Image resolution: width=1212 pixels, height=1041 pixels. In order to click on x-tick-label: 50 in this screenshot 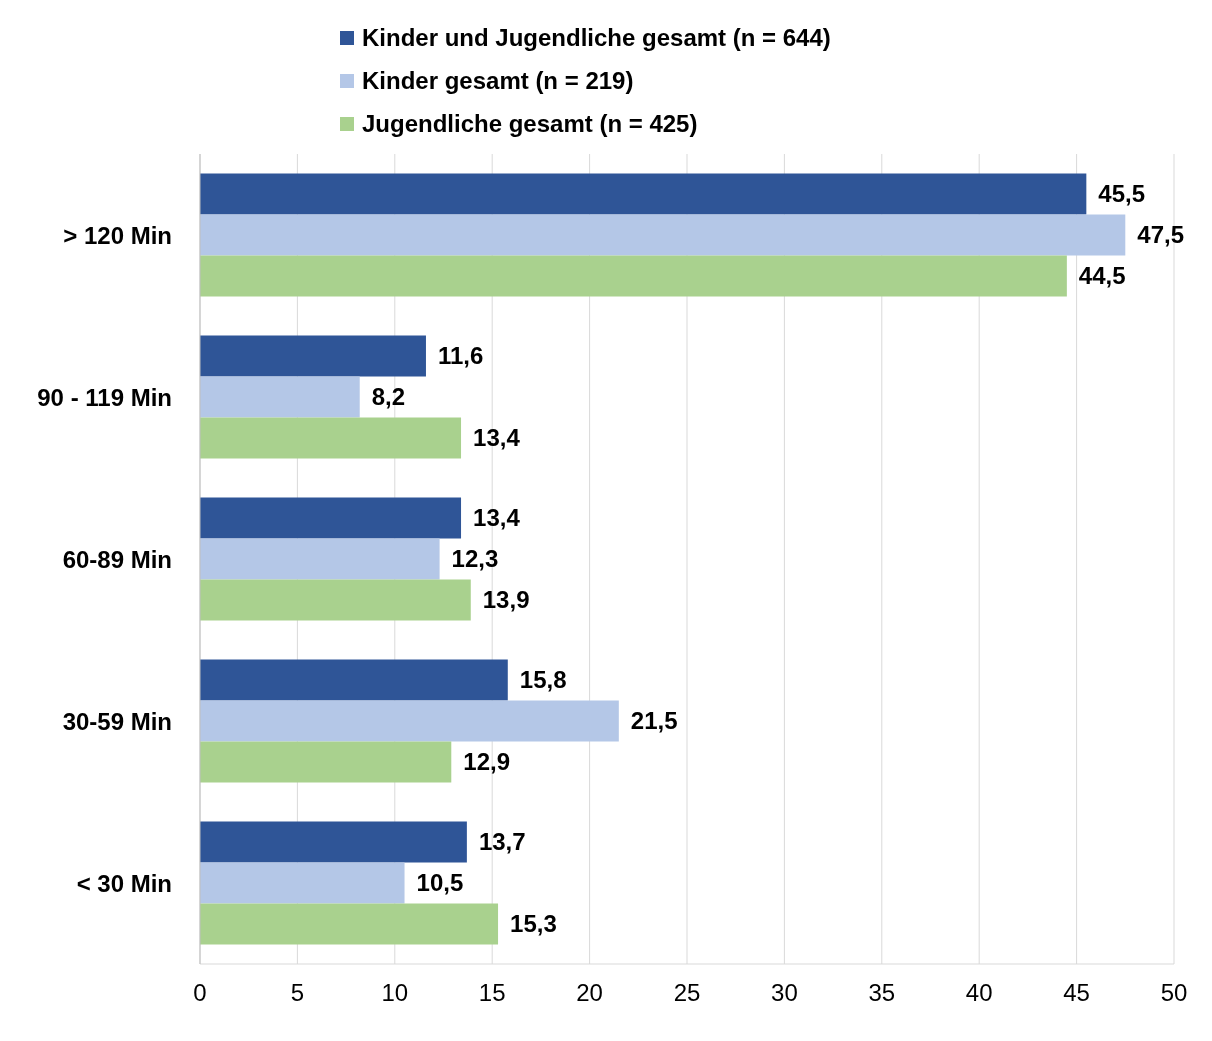, I will do `click(1174, 993)`.